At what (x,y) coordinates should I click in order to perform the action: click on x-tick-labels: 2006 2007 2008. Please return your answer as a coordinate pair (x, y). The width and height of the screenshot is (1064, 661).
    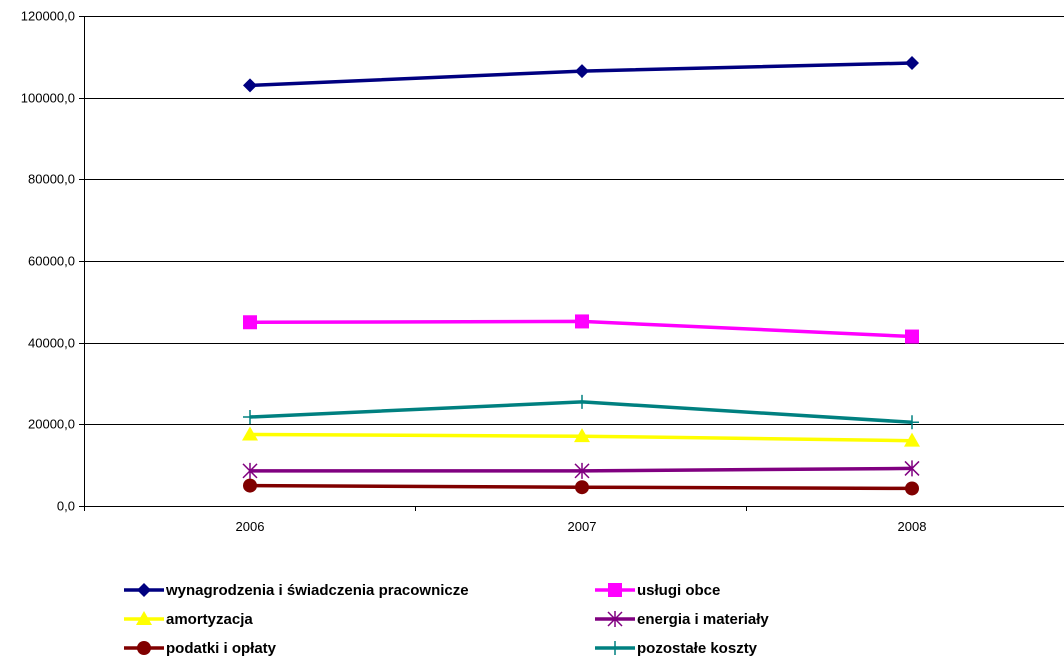
    Looking at the image, I should click on (581, 526).